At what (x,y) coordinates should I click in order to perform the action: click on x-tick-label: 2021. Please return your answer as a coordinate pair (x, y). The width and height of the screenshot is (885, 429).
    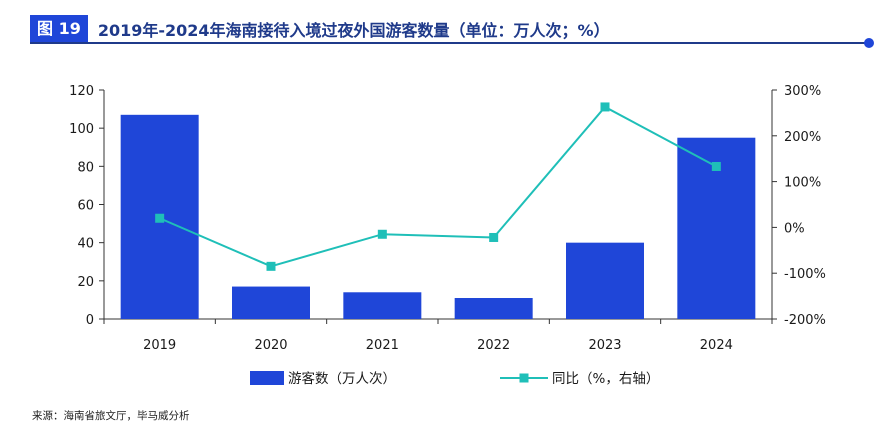
    Looking at the image, I should click on (382, 345).